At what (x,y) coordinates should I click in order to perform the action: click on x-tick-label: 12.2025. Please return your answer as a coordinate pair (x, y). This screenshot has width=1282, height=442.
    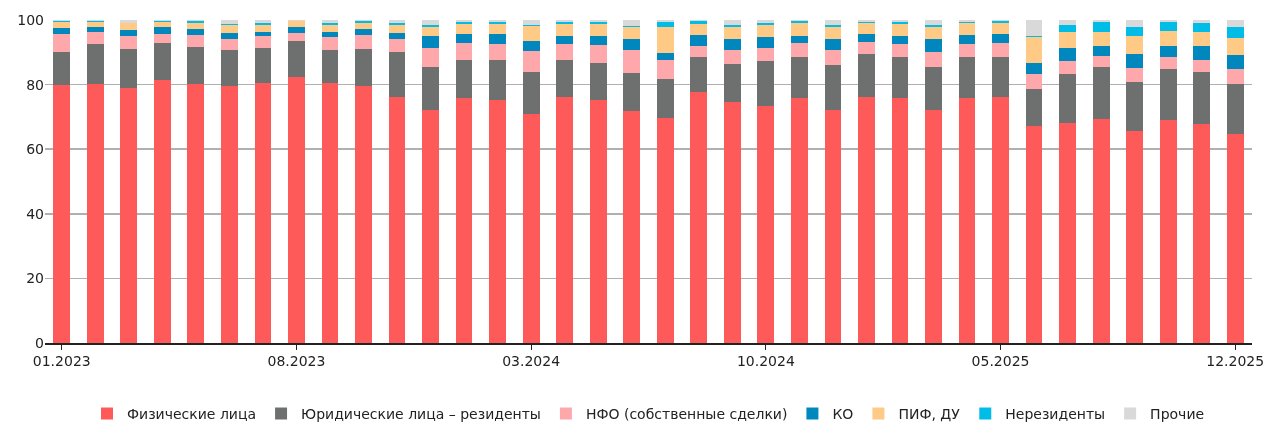
    Looking at the image, I should click on (1235, 361).